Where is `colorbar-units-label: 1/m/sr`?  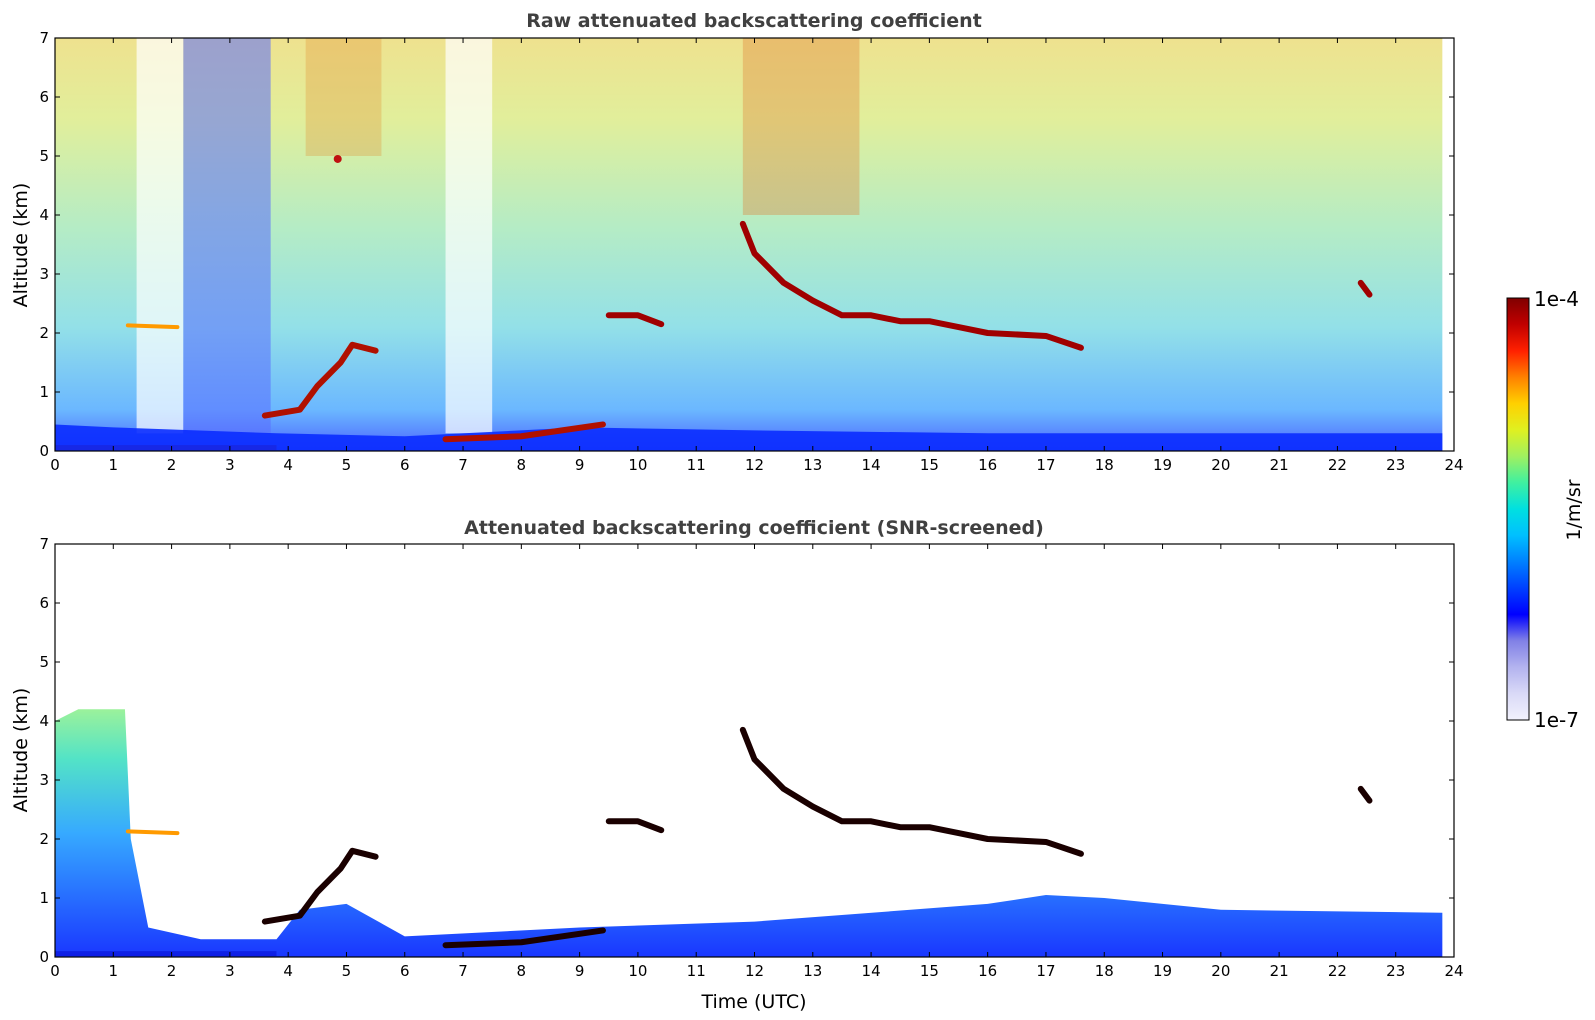 colorbar-units-label: 1/m/sr is located at coordinates (1574, 509).